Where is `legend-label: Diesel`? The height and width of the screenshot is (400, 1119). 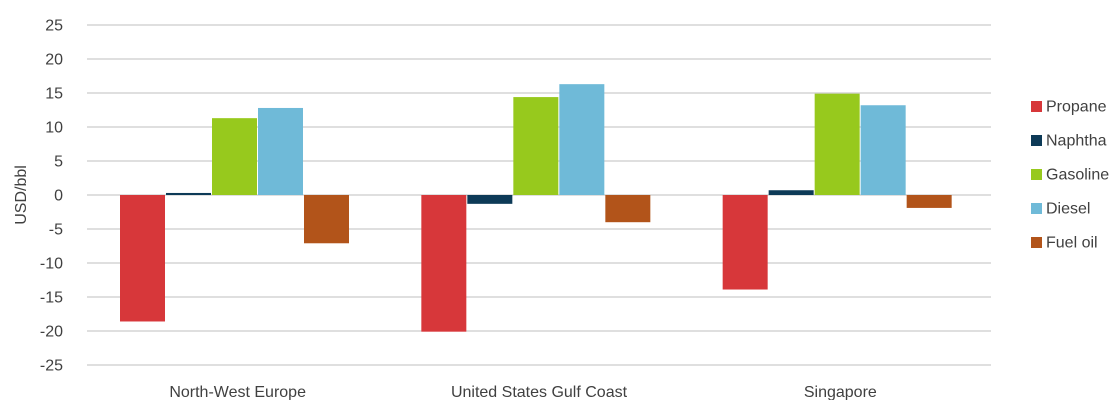 legend-label: Diesel is located at coordinates (1068, 209).